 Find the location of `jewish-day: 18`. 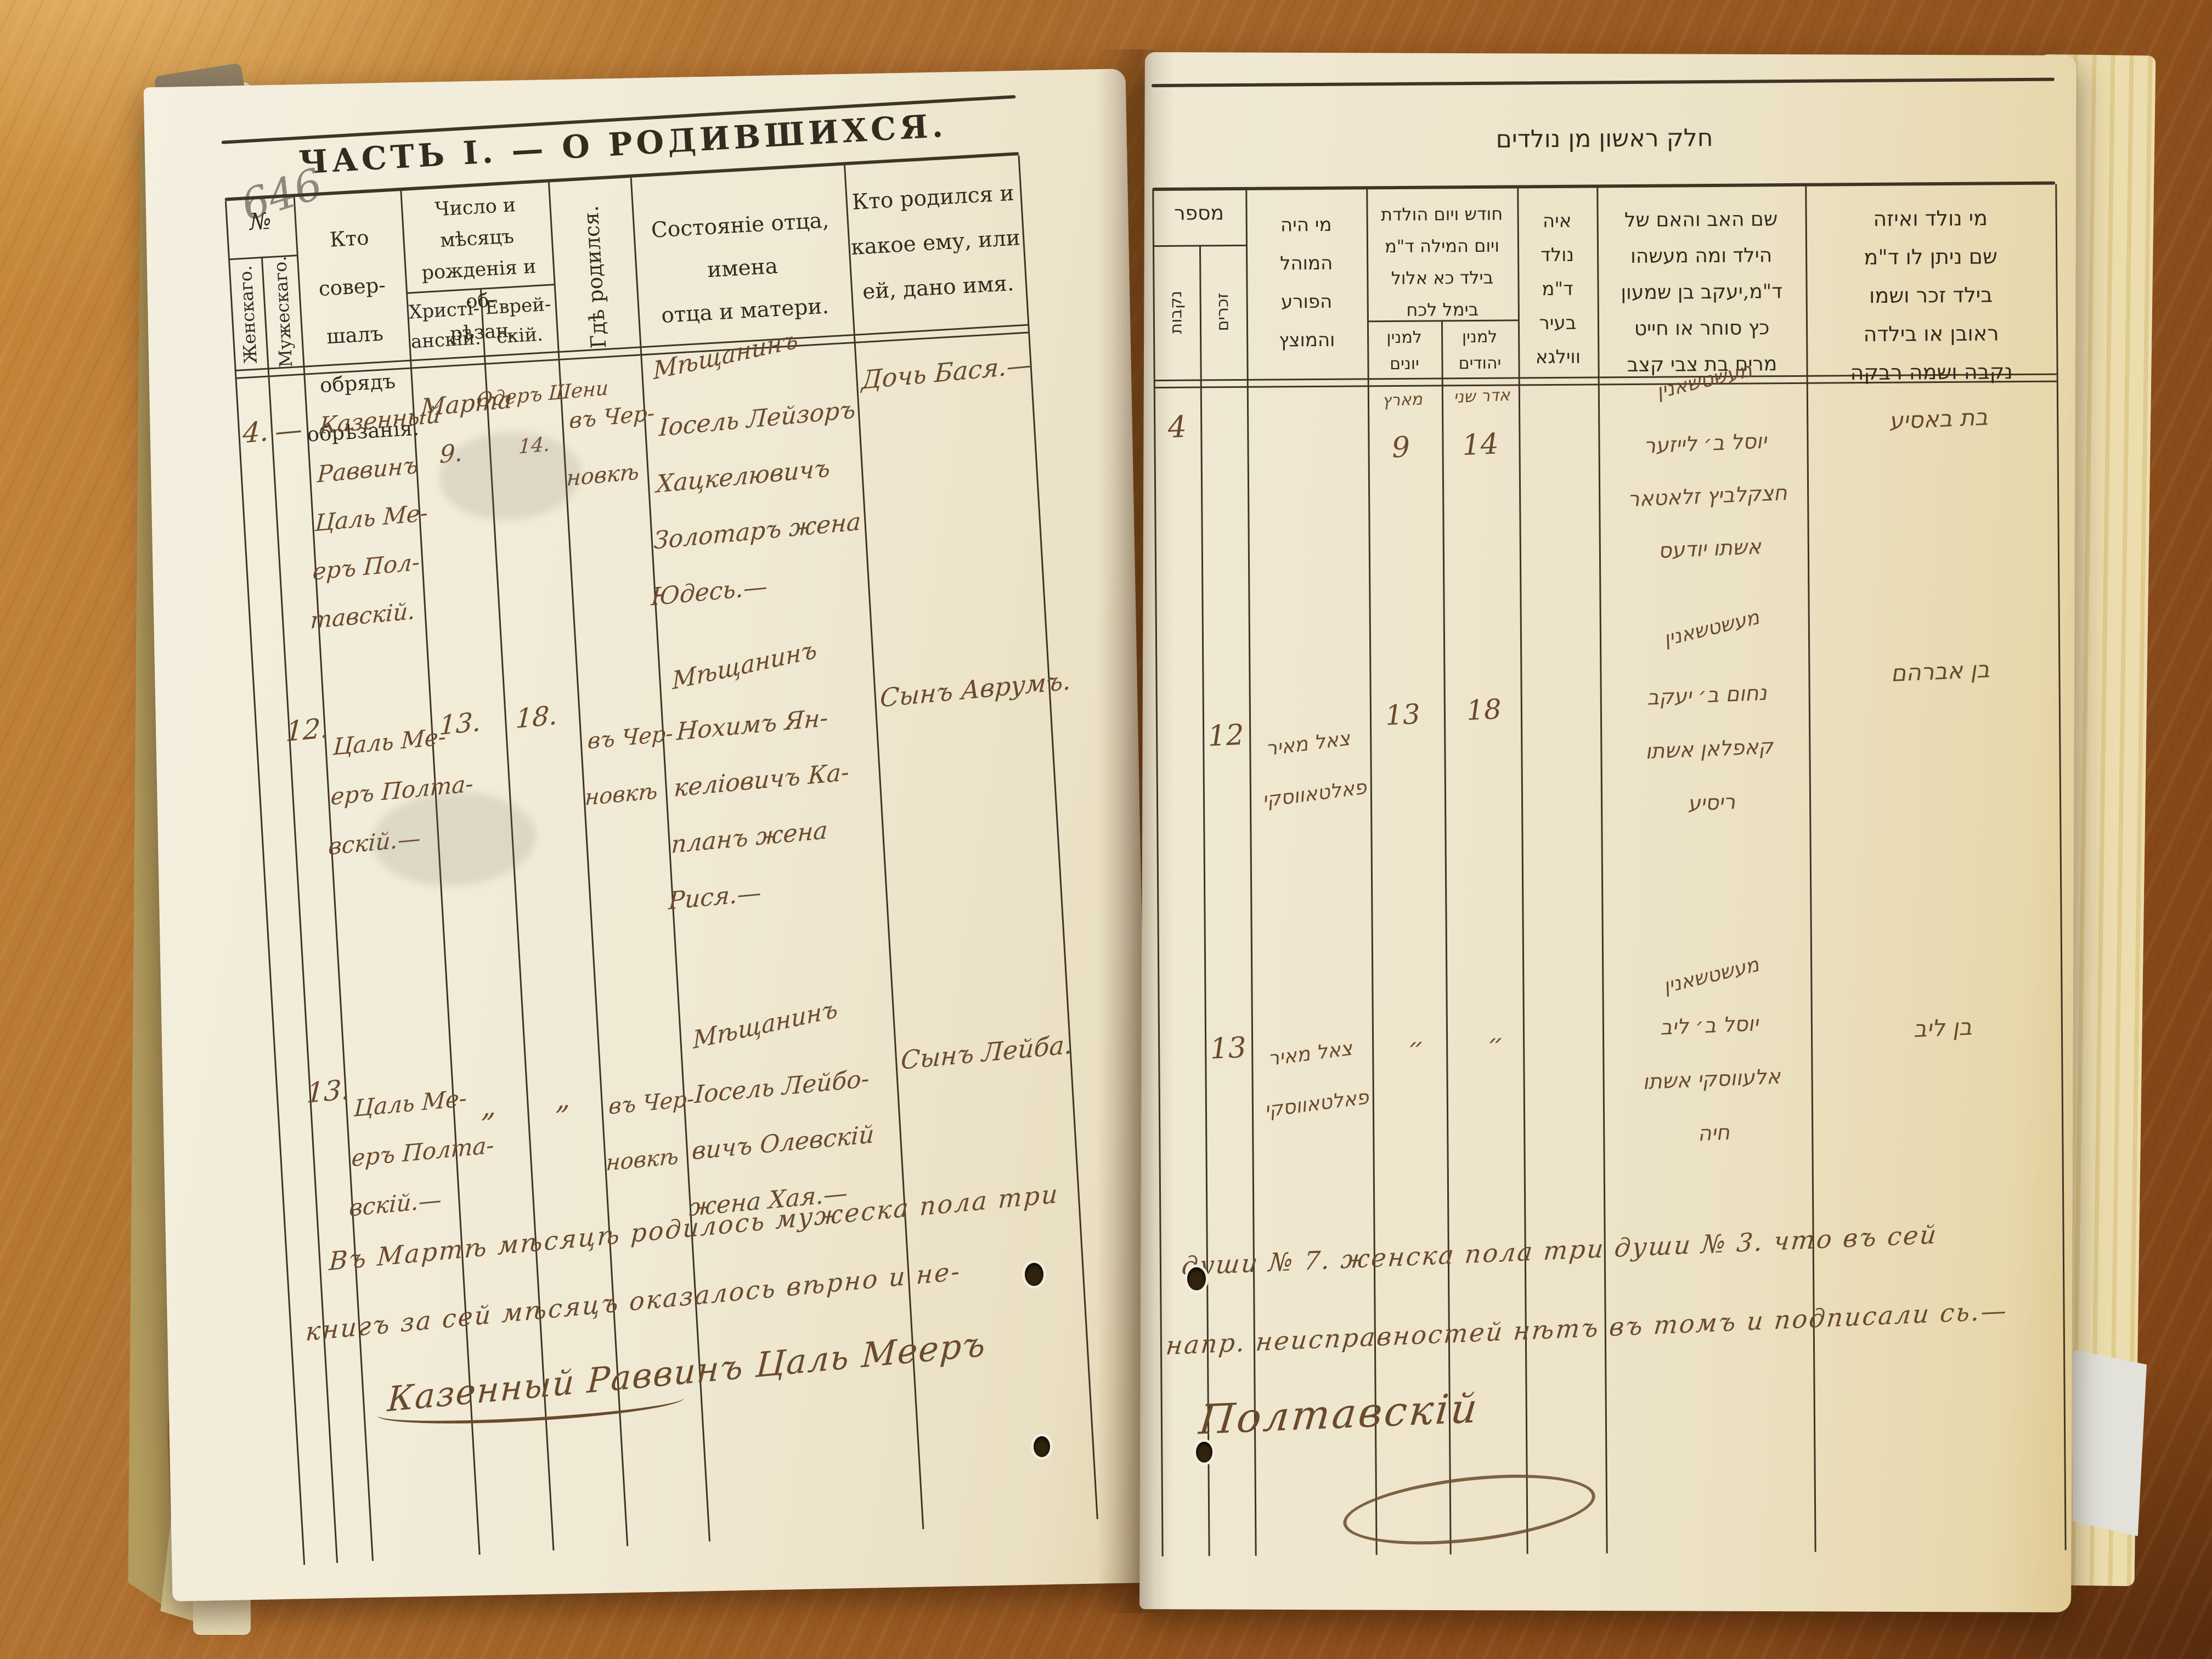

jewish-day: 18 is located at coordinates (1483, 710).